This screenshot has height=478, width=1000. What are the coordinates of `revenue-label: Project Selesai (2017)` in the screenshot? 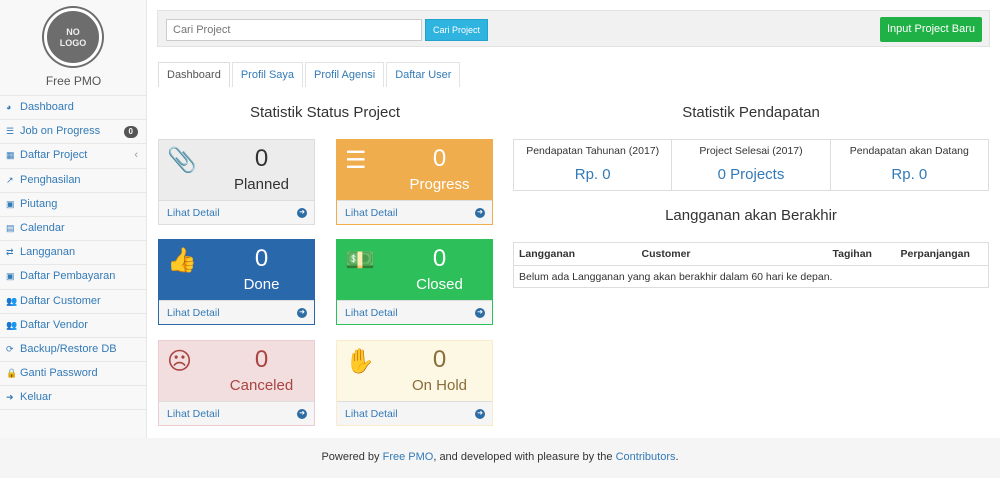 It's located at (751, 151).